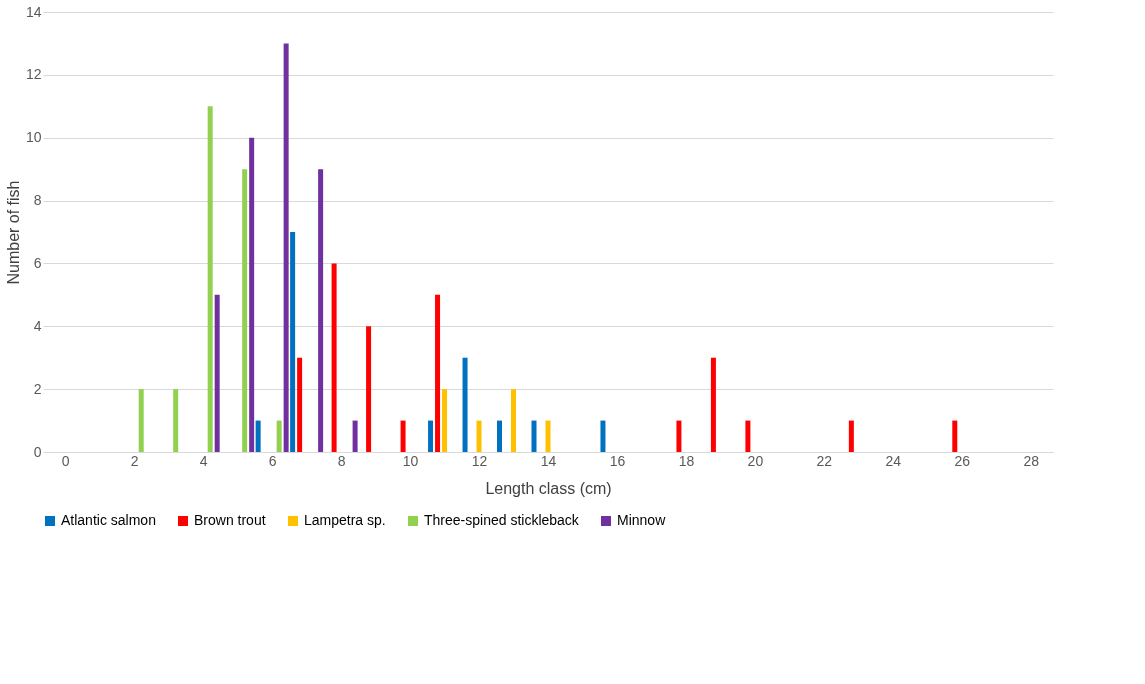 The width and height of the screenshot is (1145, 684). What do you see at coordinates (37, 325) in the screenshot?
I see `y-tick-label: 4` at bounding box center [37, 325].